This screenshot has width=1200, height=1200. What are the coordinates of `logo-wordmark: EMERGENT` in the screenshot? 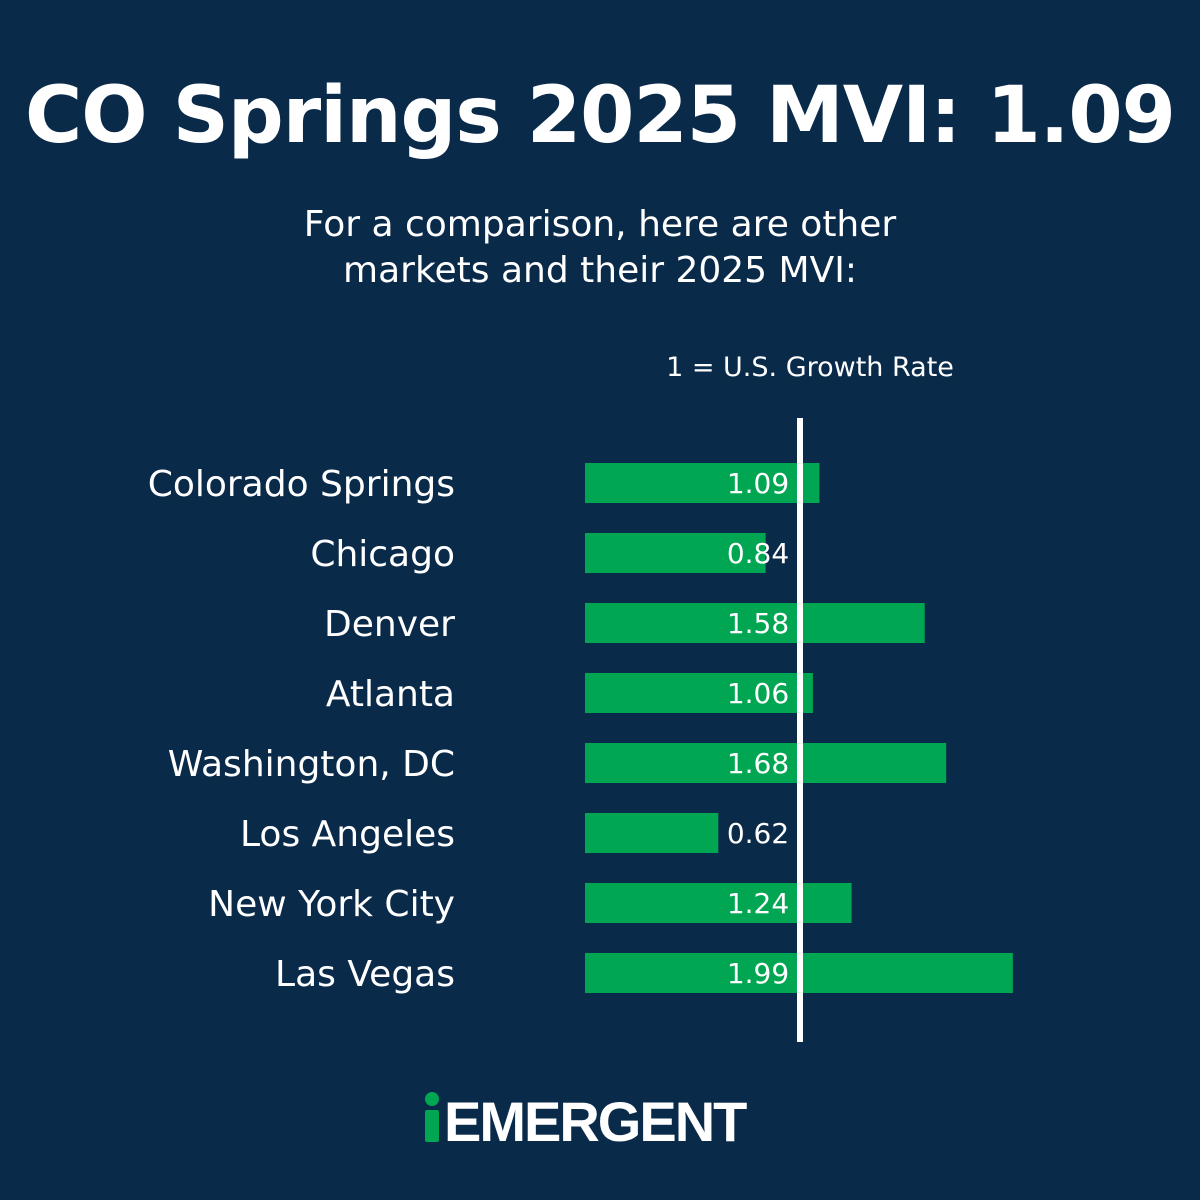 It's located at (595, 1121).